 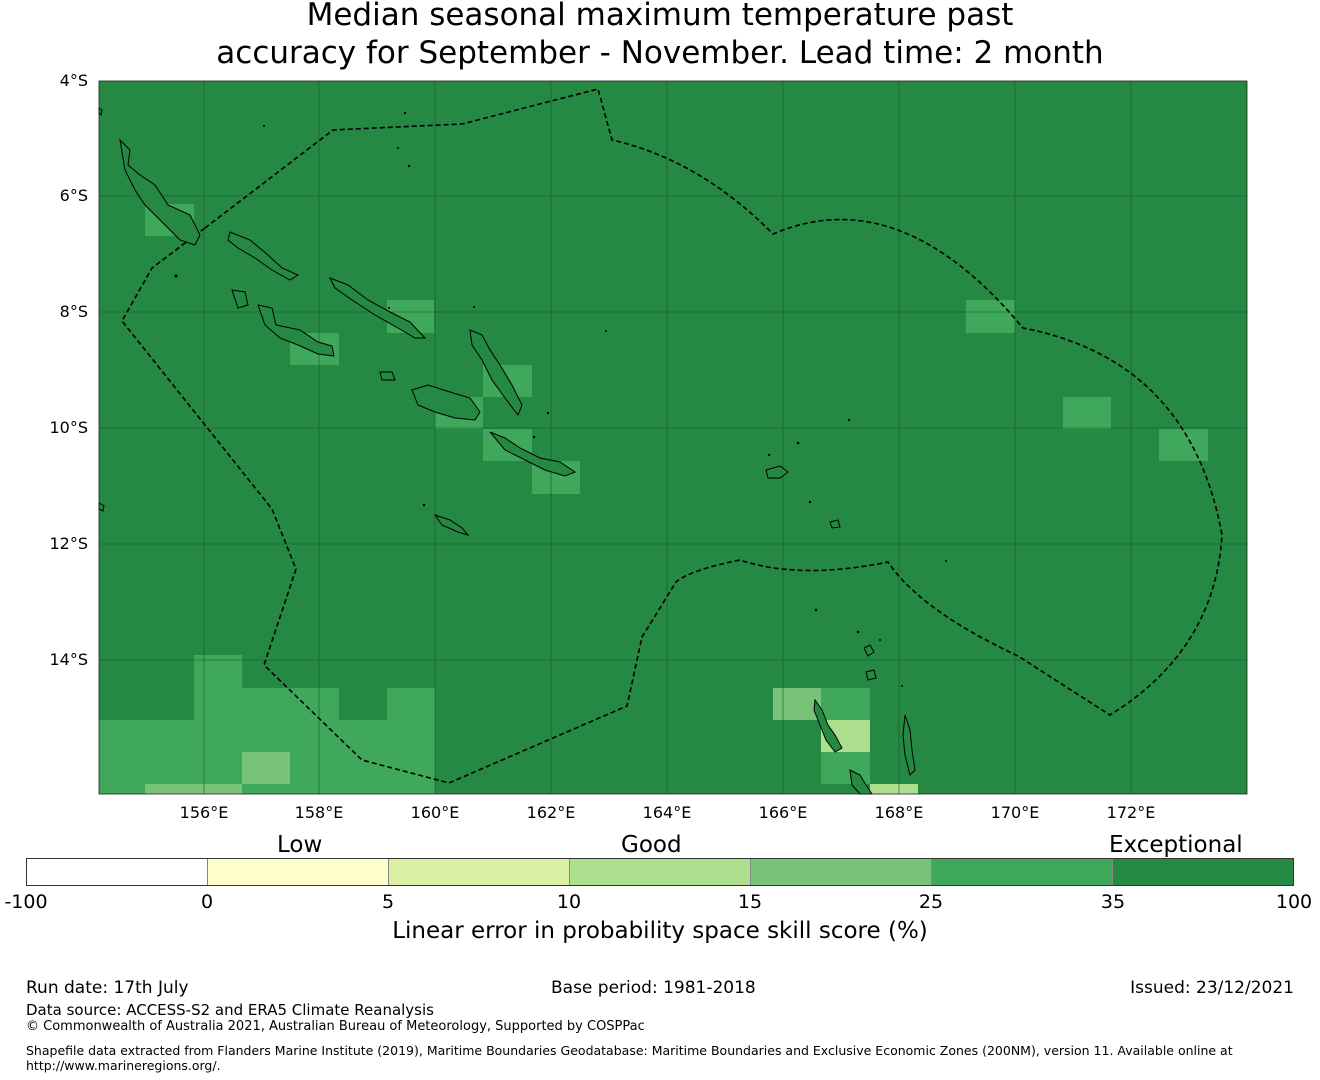 What do you see at coordinates (26, 902) in the screenshot?
I see `colorbar-tick: -100` at bounding box center [26, 902].